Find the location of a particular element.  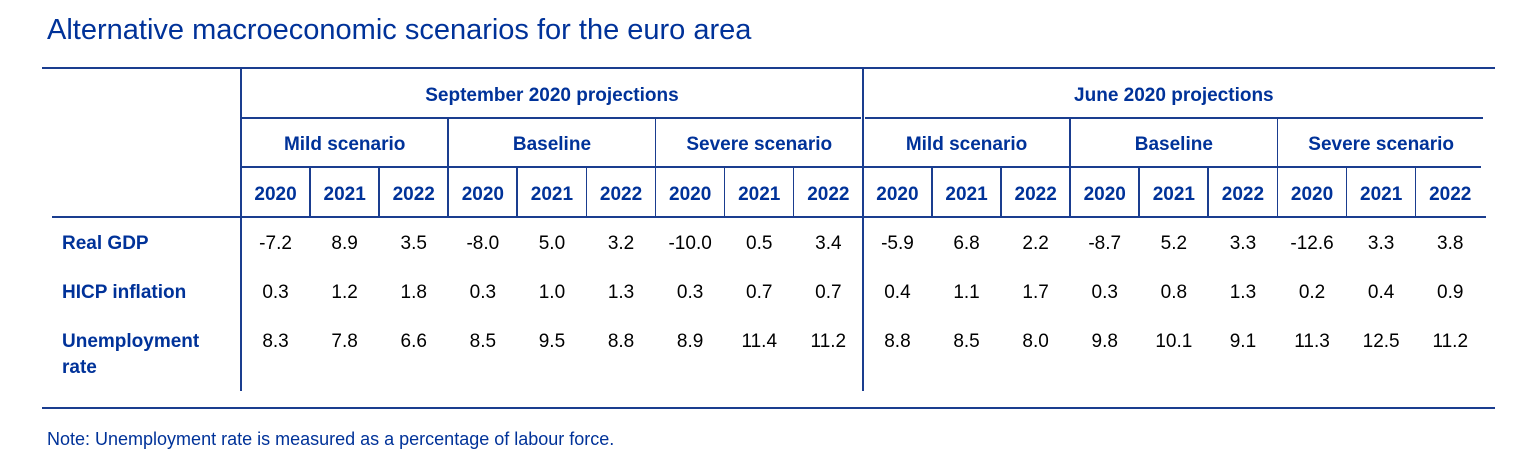

data-cell: 11.4 is located at coordinates (759, 341).